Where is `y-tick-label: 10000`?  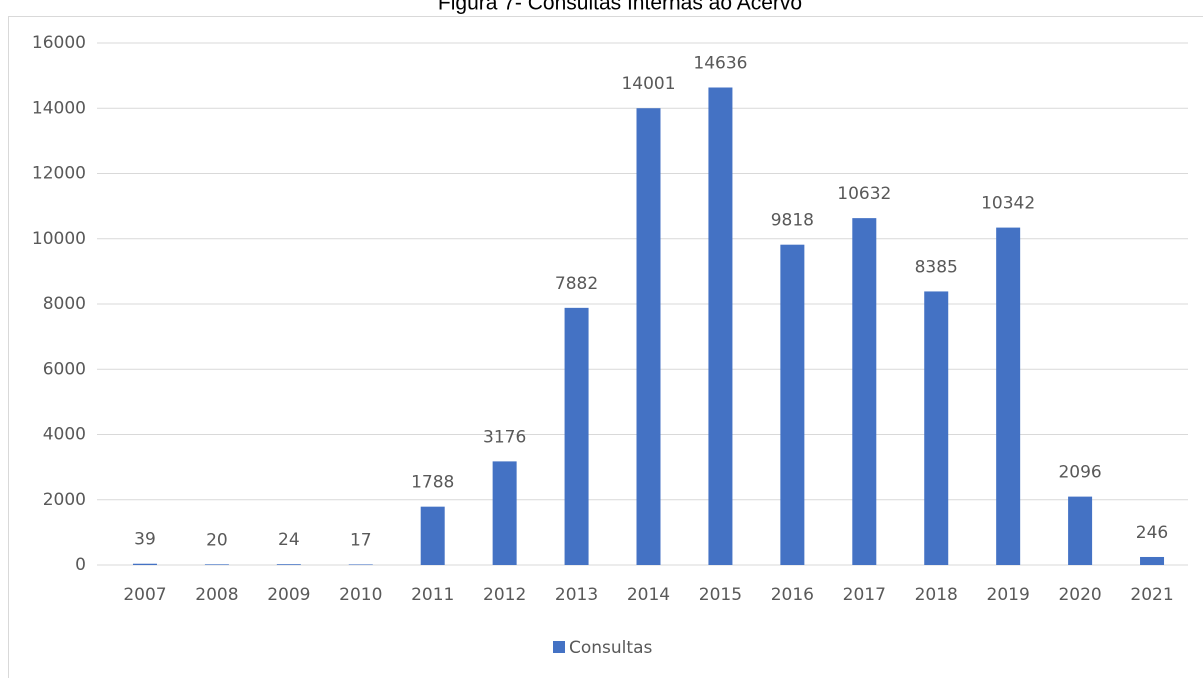
y-tick-label: 10000 is located at coordinates (59, 239).